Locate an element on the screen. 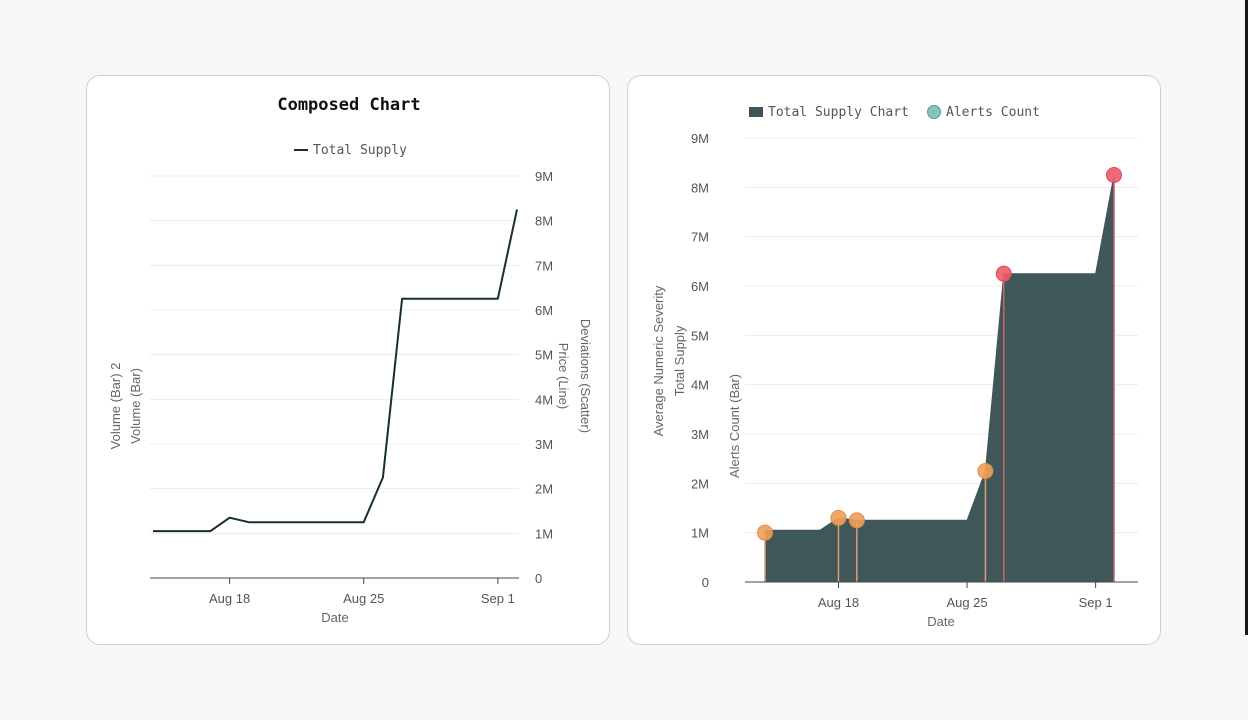 Image resolution: width=1248 pixels, height=720 pixels. left-axis-label-volume-bar-2: Volume (Bar) 2 is located at coordinates (115, 406).